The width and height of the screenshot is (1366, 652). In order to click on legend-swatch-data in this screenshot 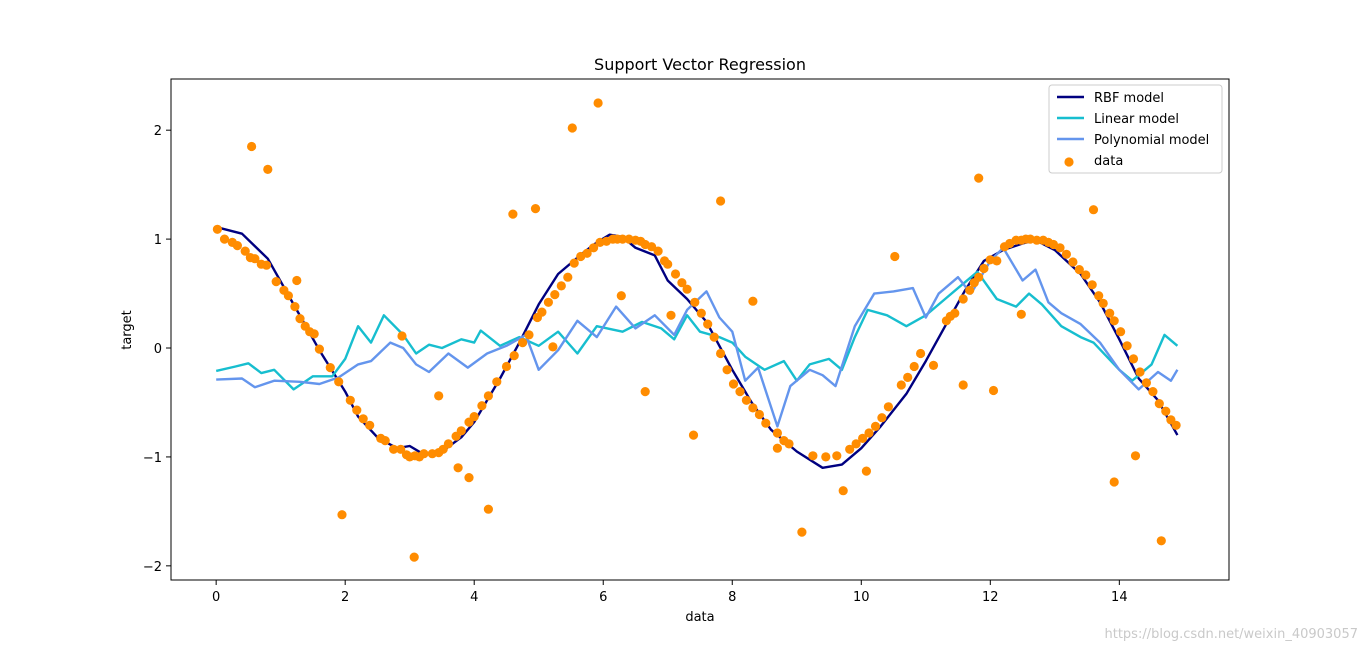, I will do `click(1069, 162)`.